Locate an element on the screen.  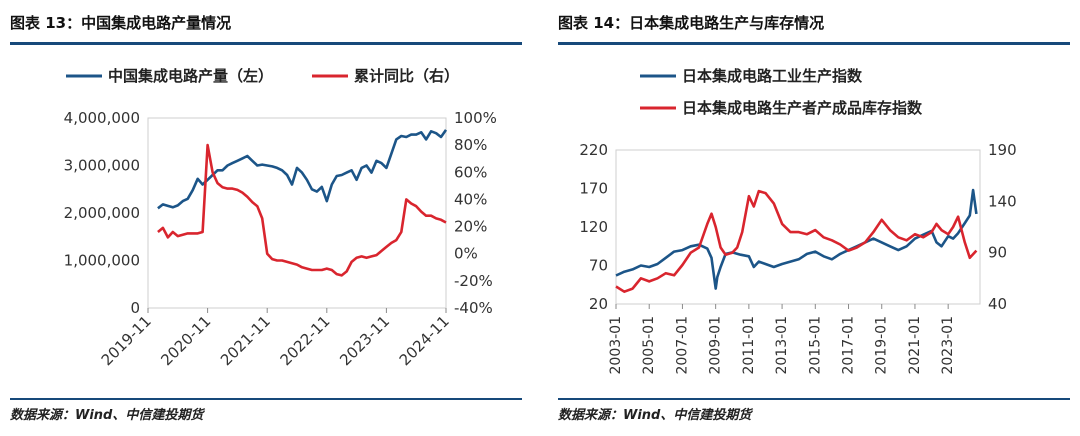
x-tick-label: 2024-11 is located at coordinates (424, 340).